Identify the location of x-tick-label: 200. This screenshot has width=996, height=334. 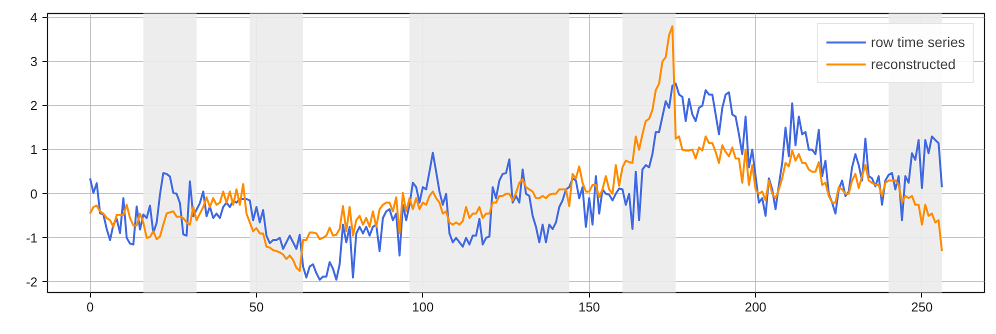
(755, 307).